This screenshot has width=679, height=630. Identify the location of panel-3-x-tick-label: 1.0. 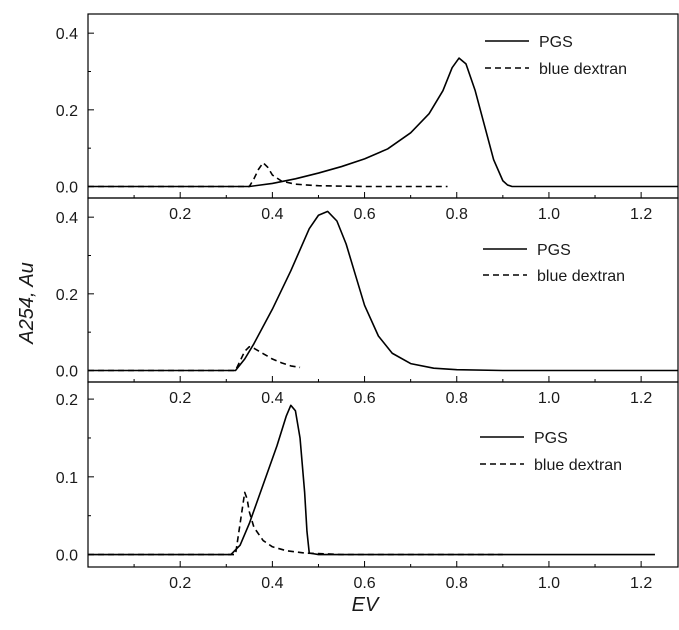
(549, 583).